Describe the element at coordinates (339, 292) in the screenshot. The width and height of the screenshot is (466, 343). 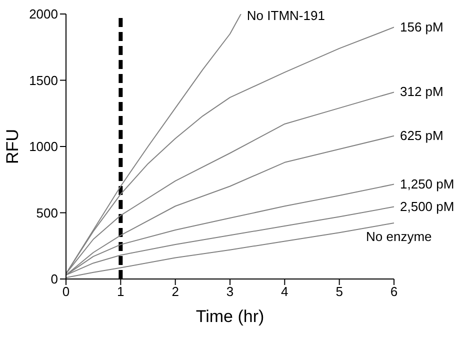
I see `x-tick-label: 5` at that location.